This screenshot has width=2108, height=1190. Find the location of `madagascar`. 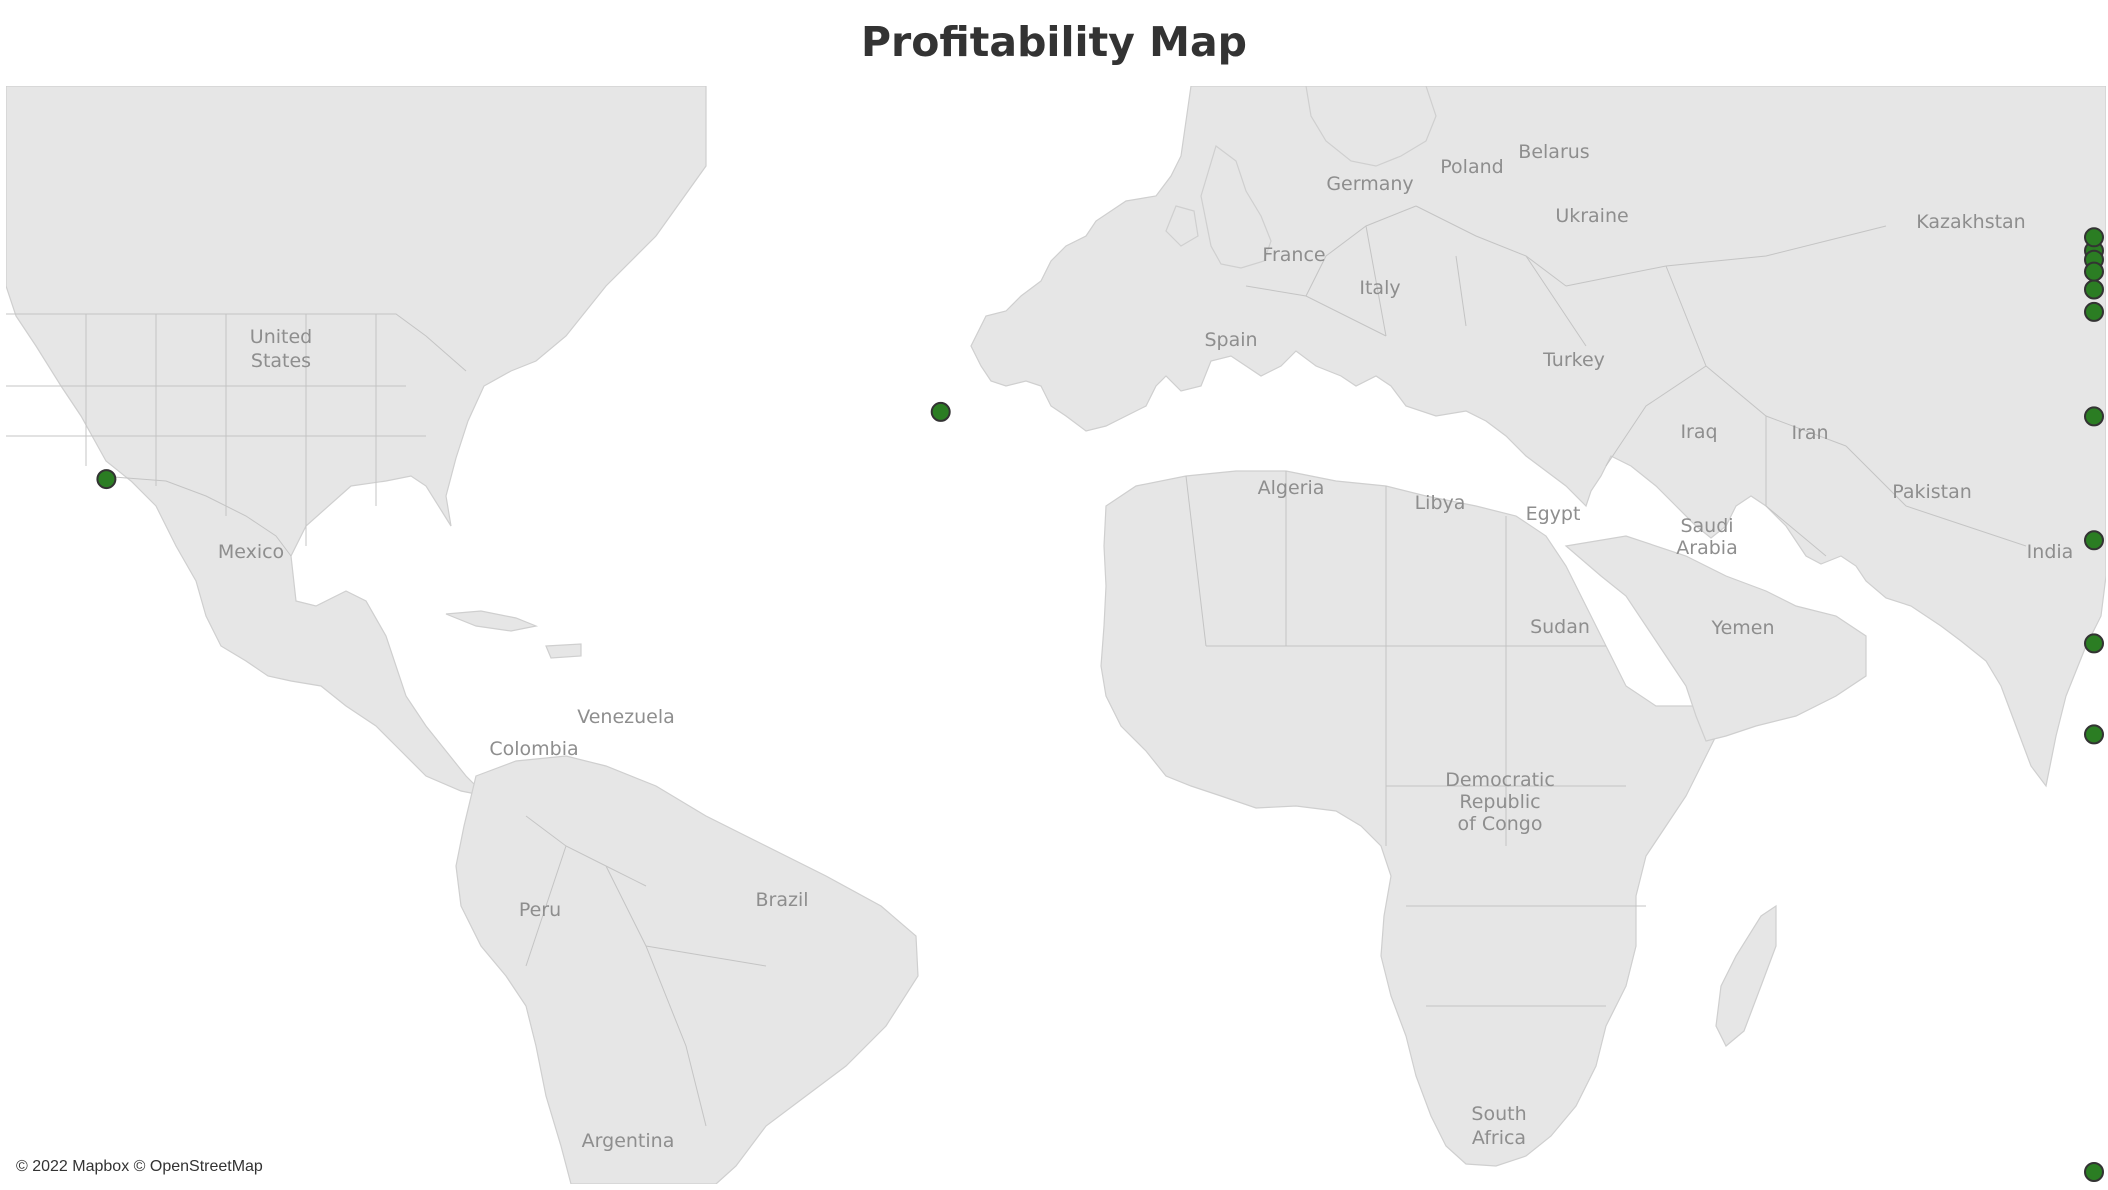

madagascar is located at coordinates (1746, 975).